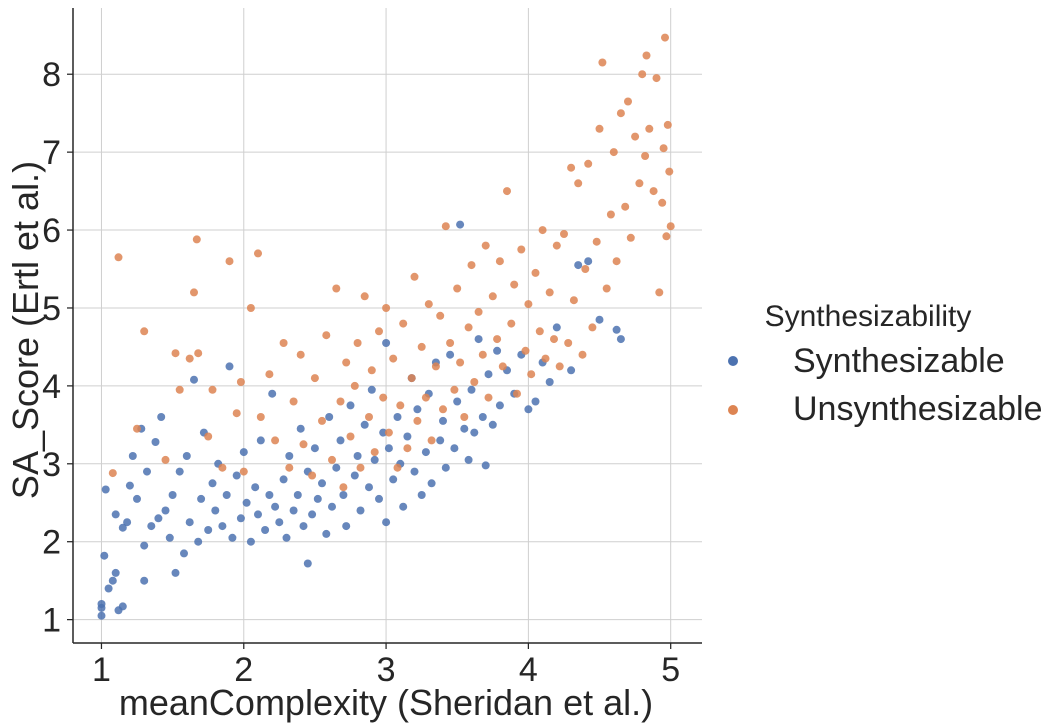  Describe the element at coordinates (51, 543) in the screenshot. I see `y-tick-label: 2` at that location.